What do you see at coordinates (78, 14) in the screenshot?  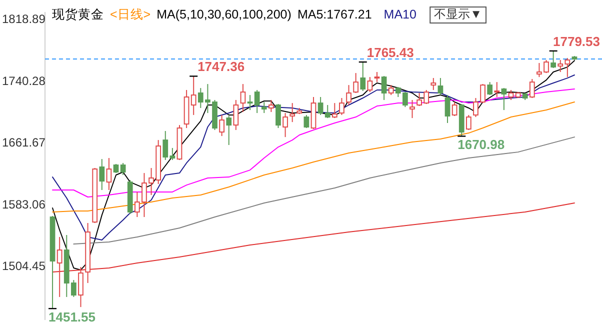 I see `chart-title: 现货黄金` at bounding box center [78, 14].